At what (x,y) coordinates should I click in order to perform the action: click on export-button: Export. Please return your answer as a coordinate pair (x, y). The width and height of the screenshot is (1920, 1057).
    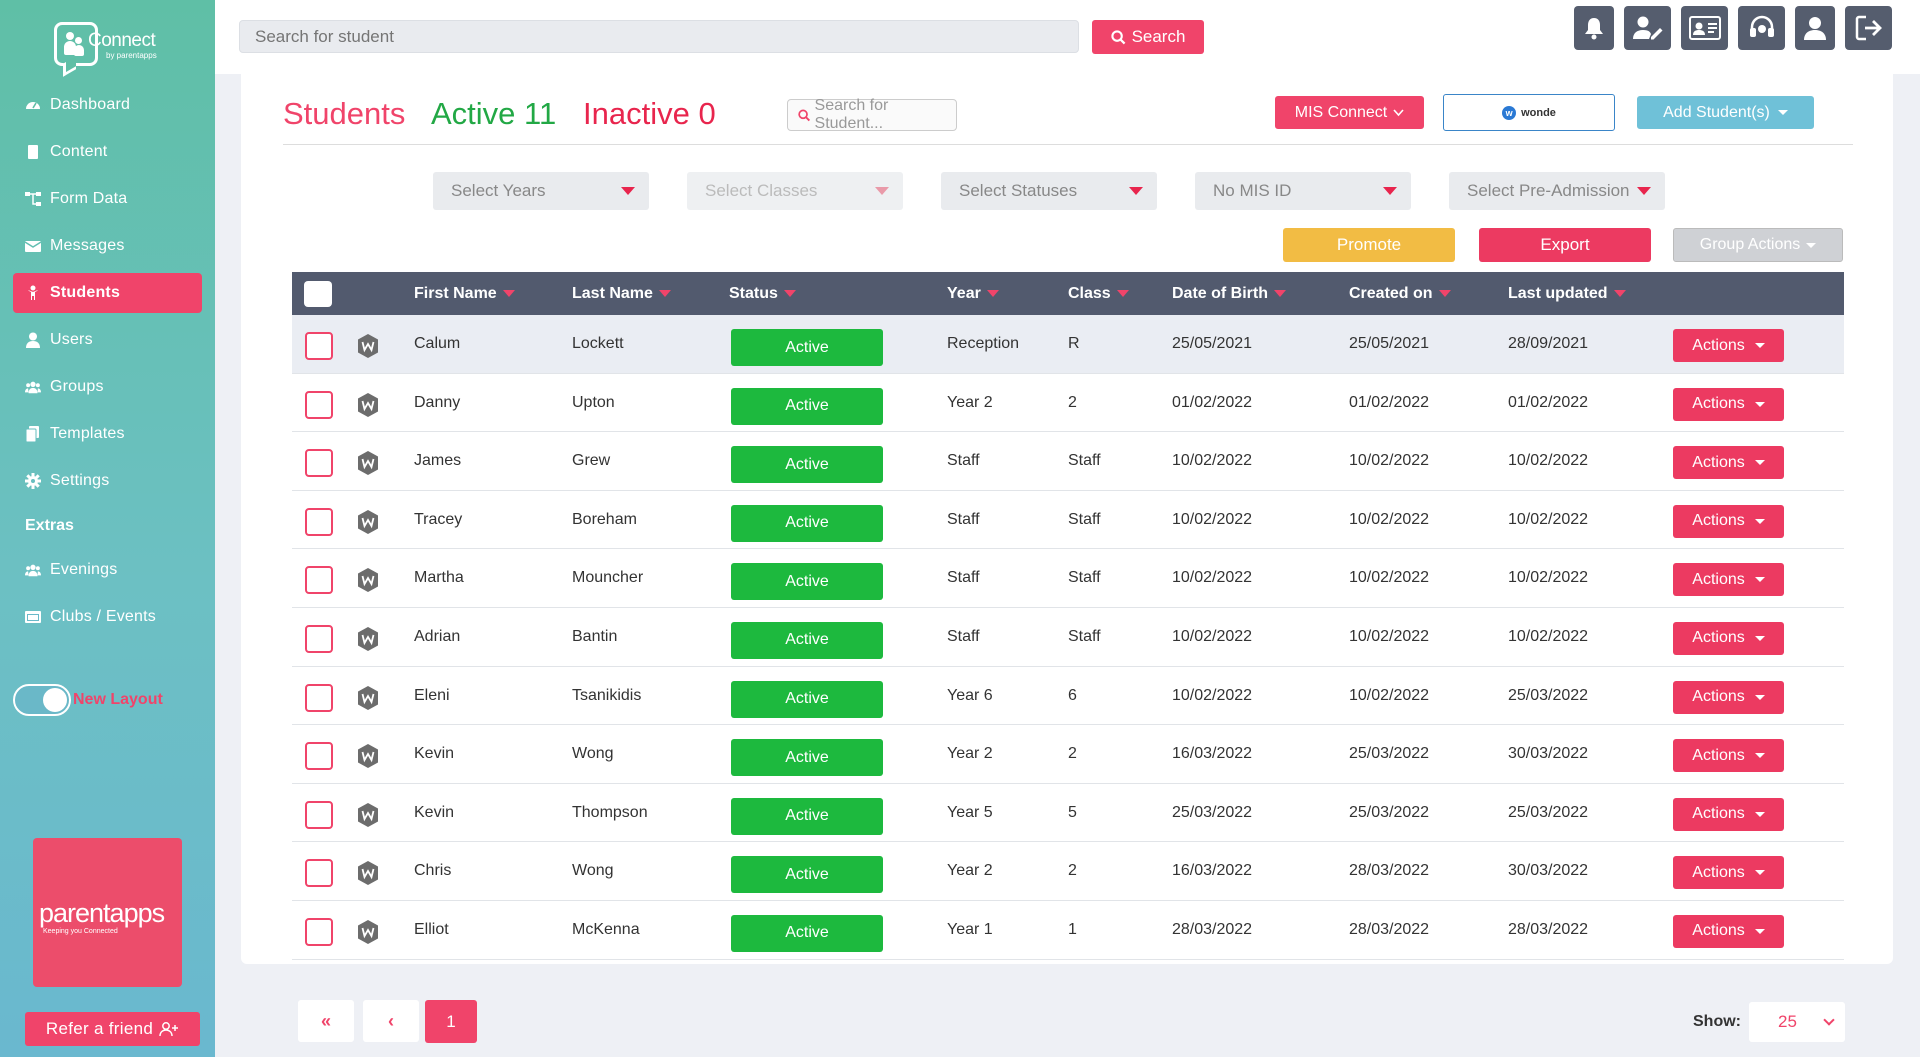
    Looking at the image, I should click on (1565, 245).